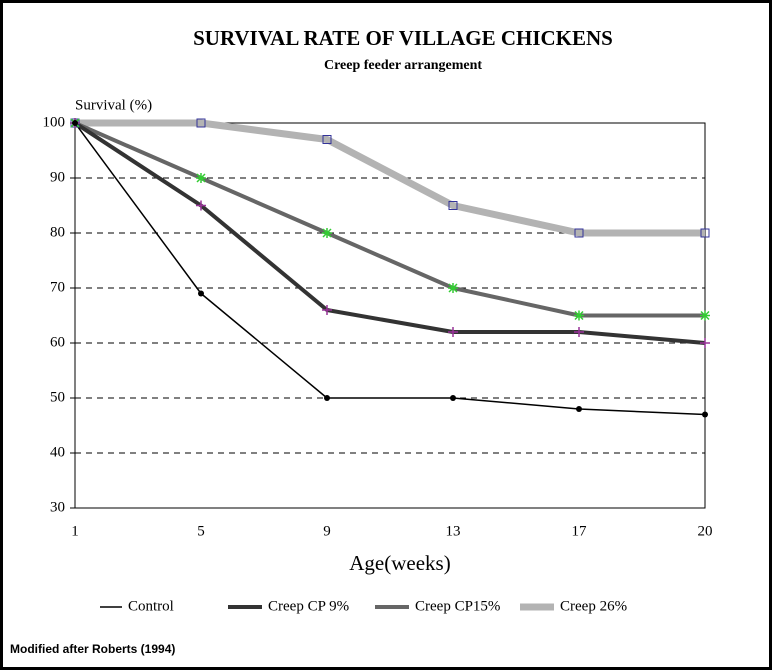 The image size is (773, 671). What do you see at coordinates (403, 65) in the screenshot?
I see `chart-subtitle: Creep feeder arrangement` at bounding box center [403, 65].